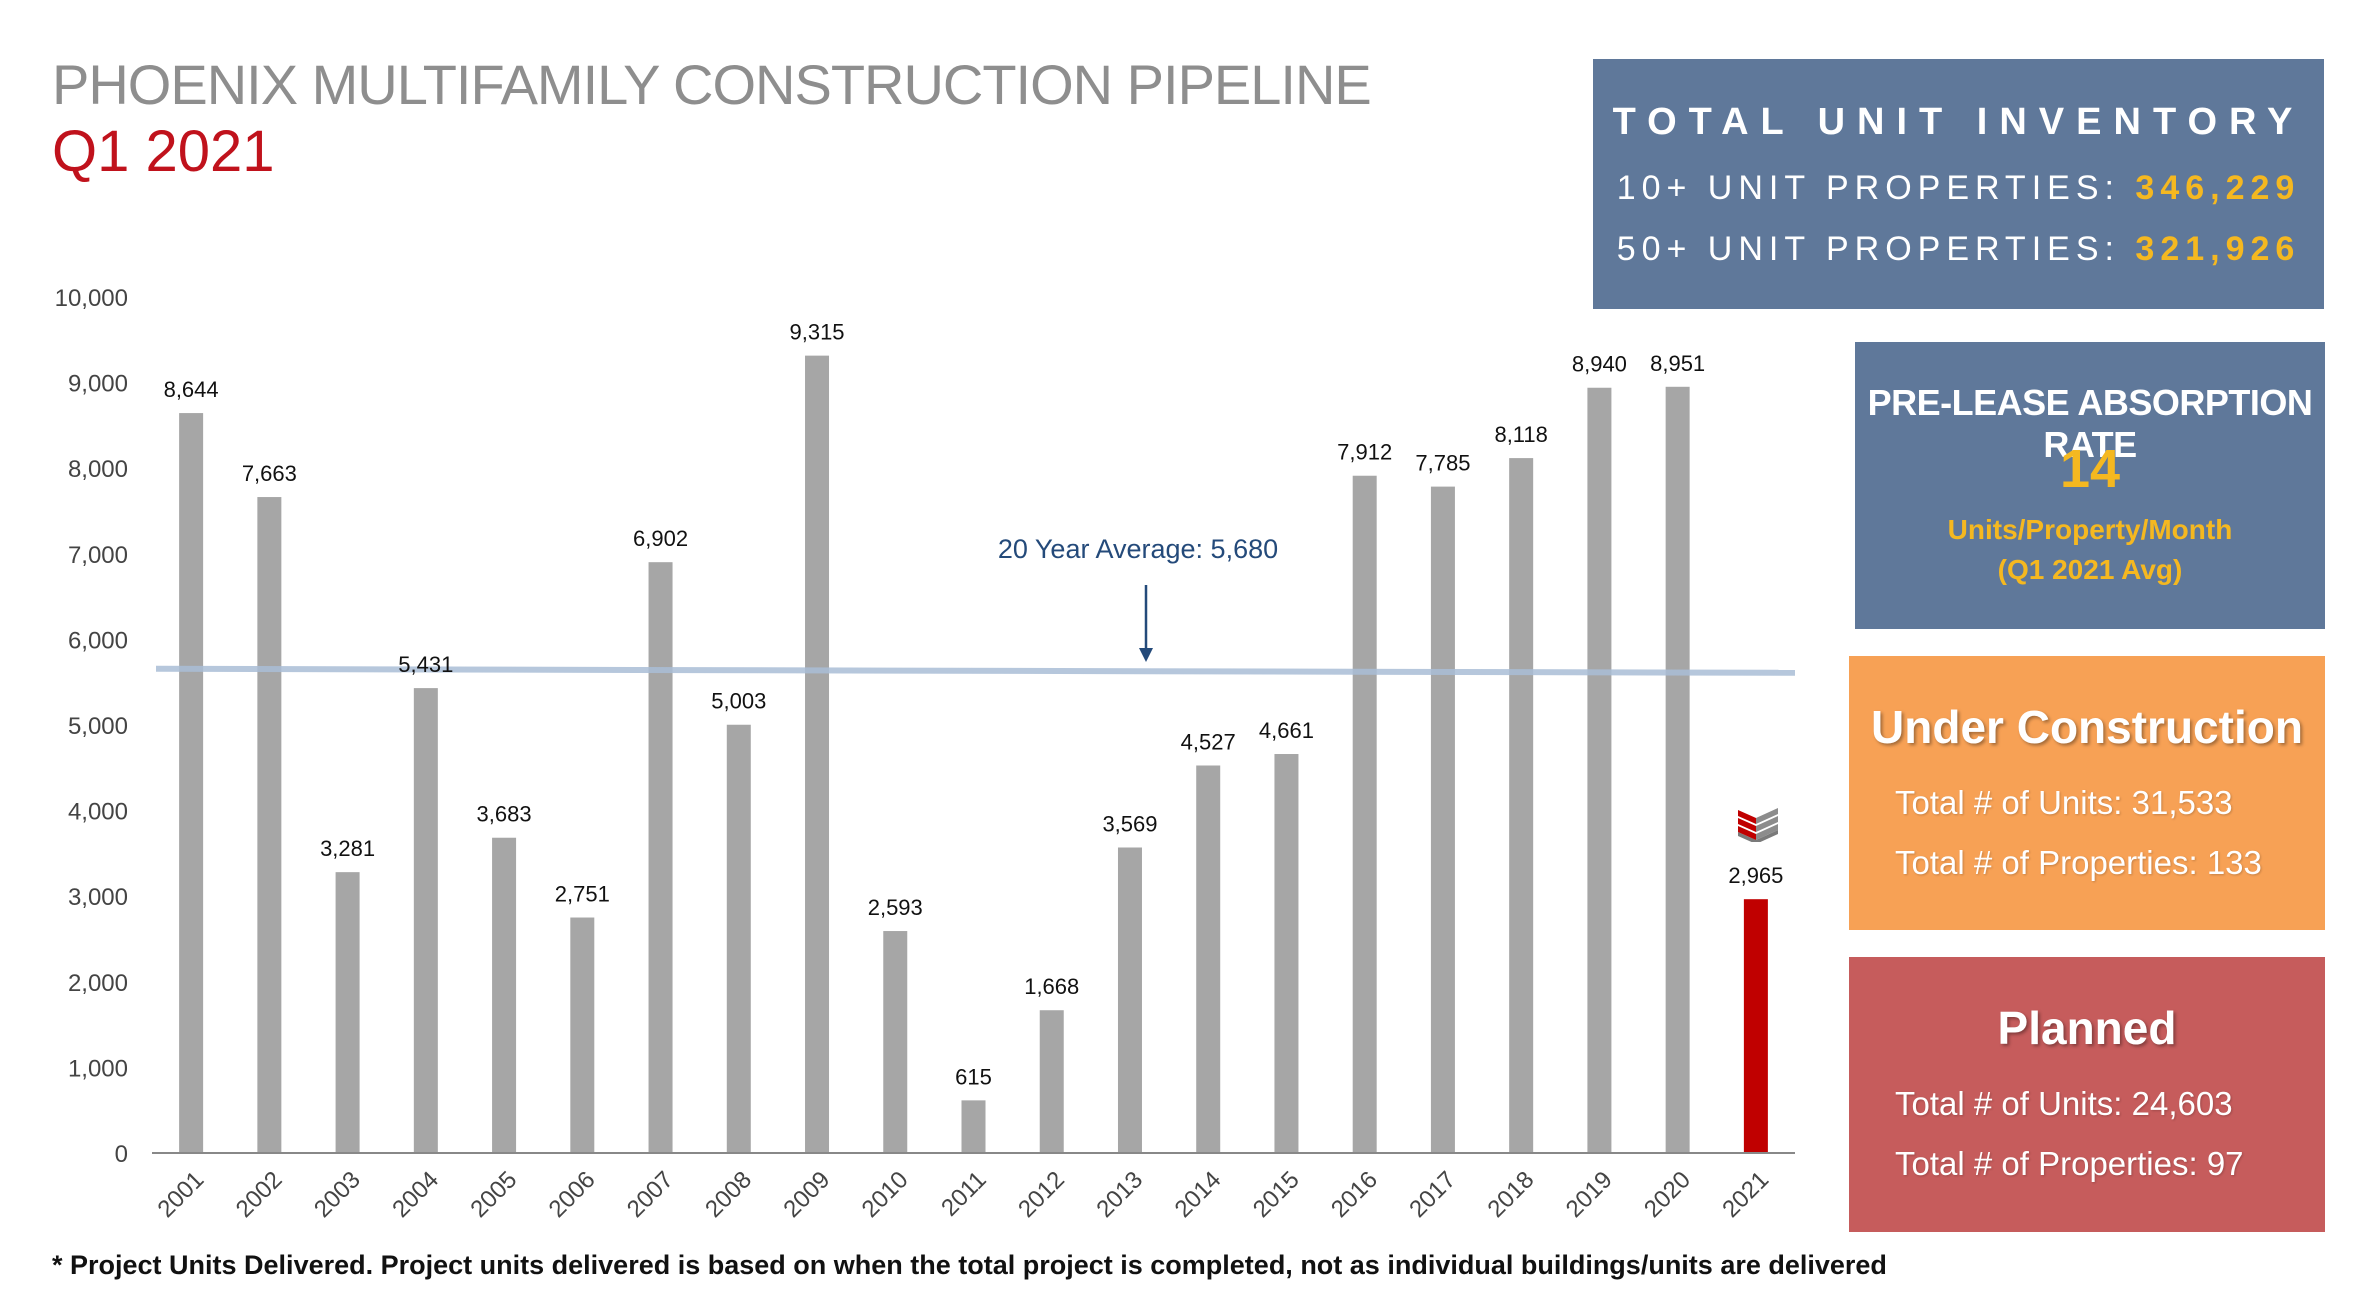 This screenshot has width=2360, height=1298. I want to click on x-tick-label: 2014, so click(1198, 1194).